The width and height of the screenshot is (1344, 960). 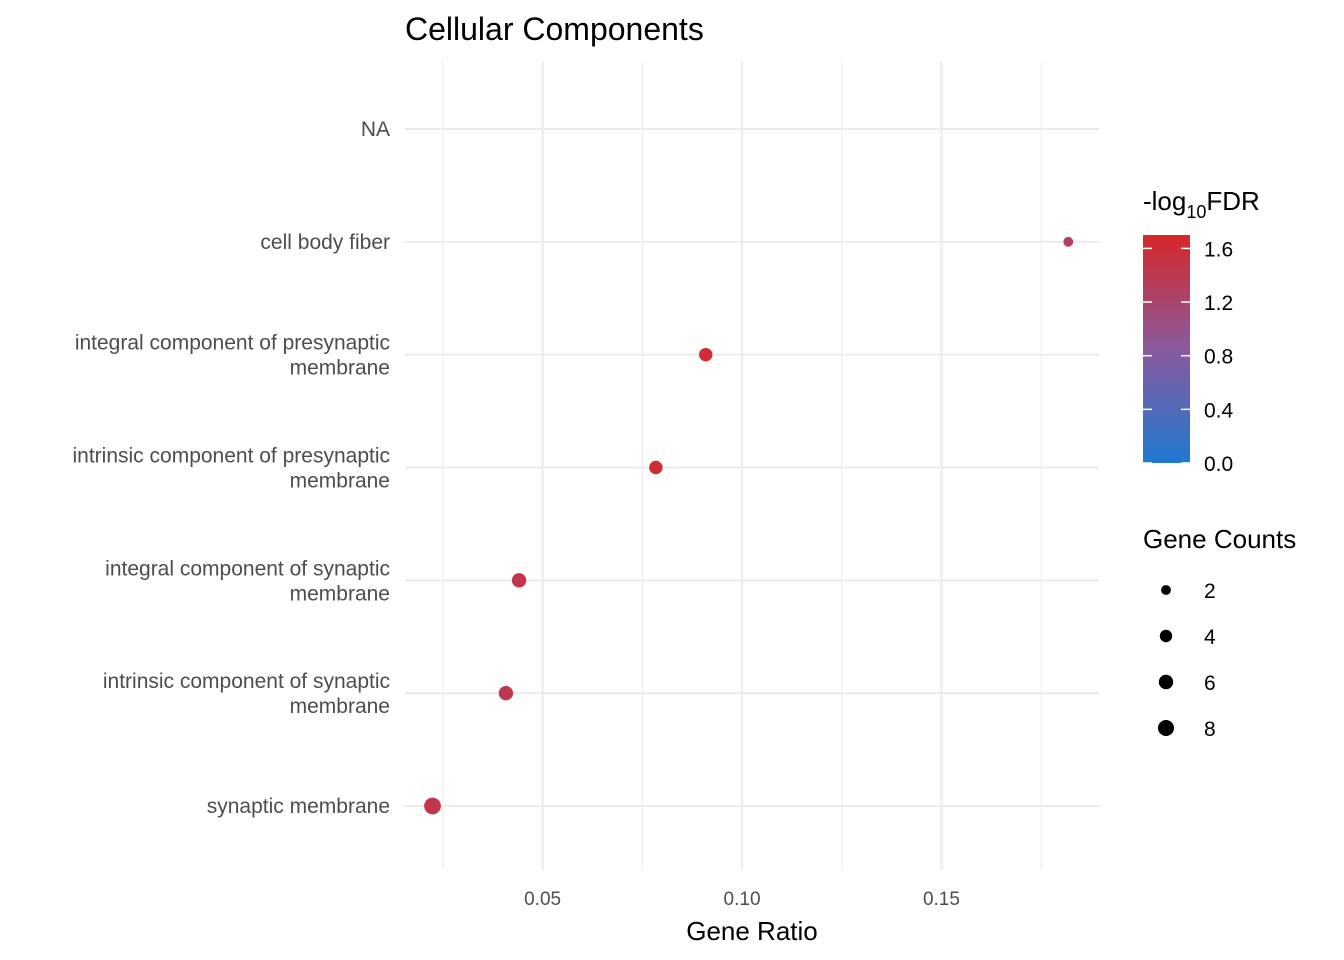 I want to click on size-legend: Gene Counts 2 4 6 8, so click(x=1219, y=632).